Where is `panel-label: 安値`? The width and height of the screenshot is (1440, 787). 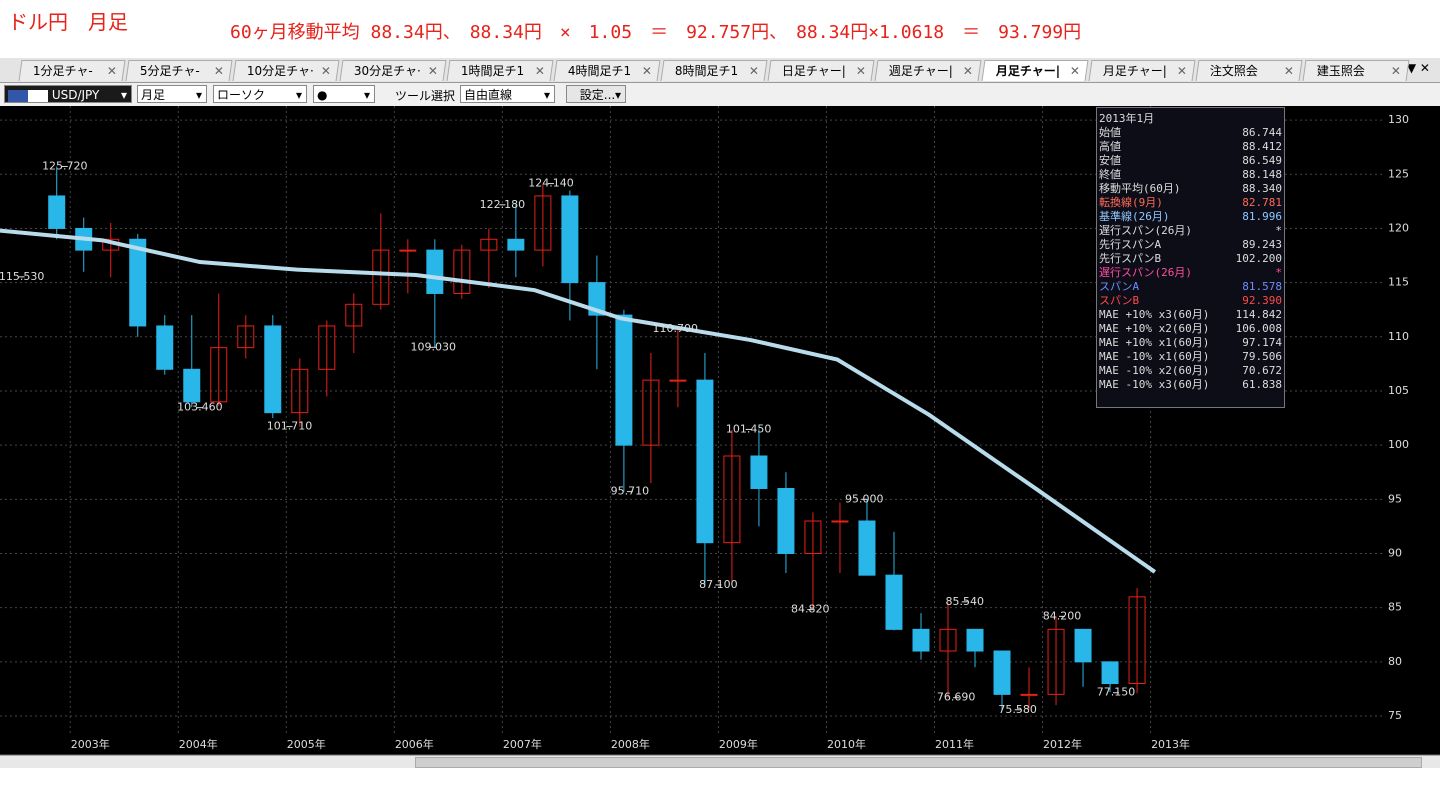
panel-label: 安値 is located at coordinates (1110, 160).